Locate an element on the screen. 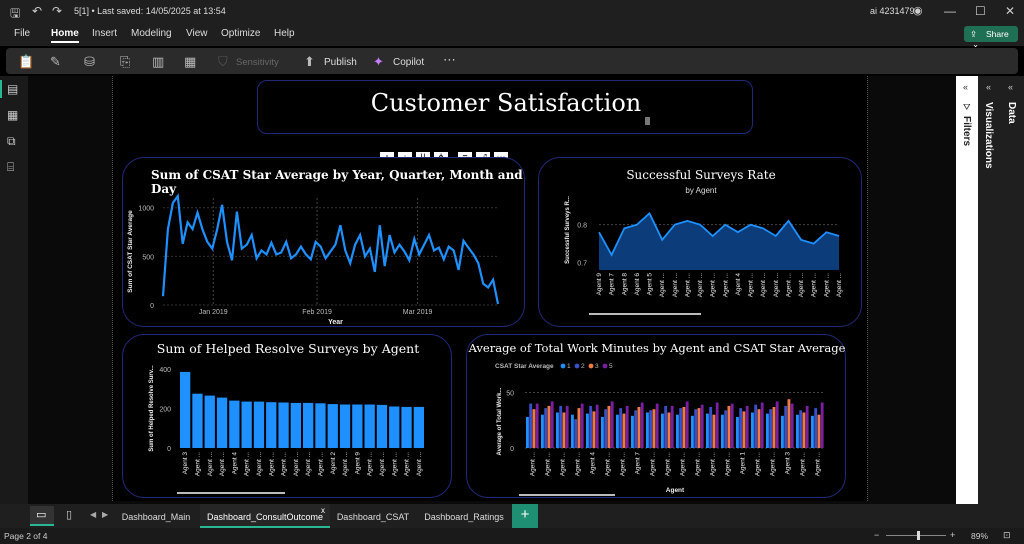  resize-handle is located at coordinates (647, 121).